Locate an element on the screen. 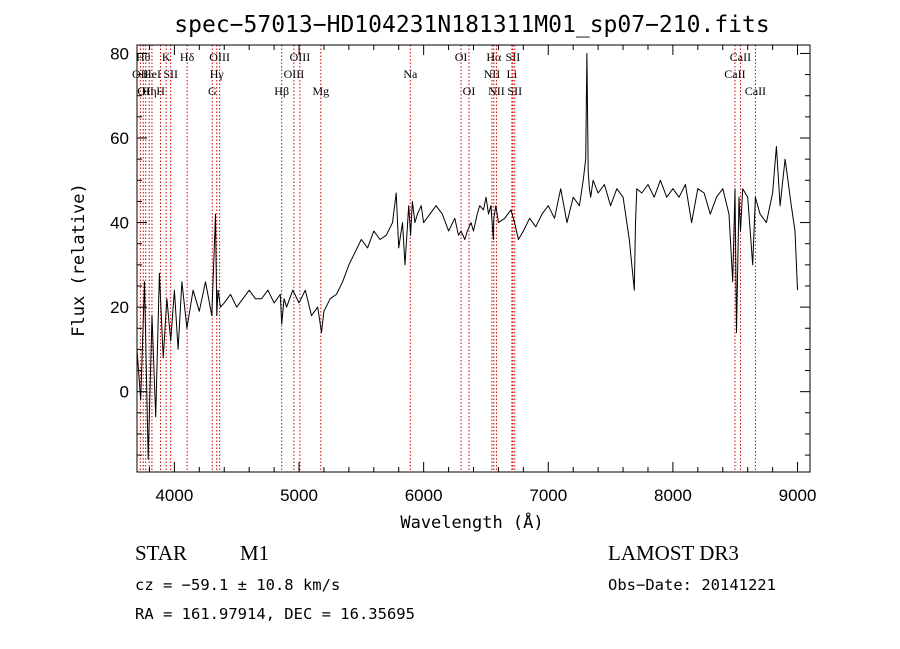  y-axis-label: Flux (relative) is located at coordinates (79, 260).